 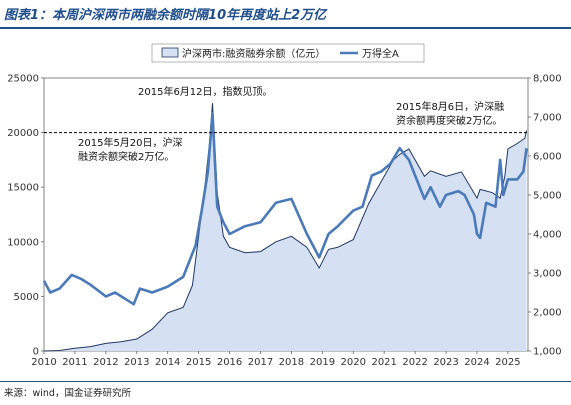 I want to click on x-tick-label: 2021, so click(x=383, y=362).